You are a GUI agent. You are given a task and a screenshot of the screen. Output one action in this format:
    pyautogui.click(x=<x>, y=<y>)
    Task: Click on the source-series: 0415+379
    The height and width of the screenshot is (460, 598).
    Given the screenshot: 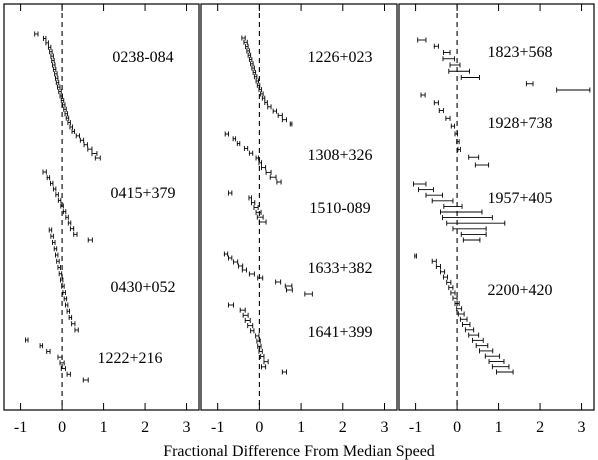 What is the action you would take?
    pyautogui.click(x=109, y=206)
    